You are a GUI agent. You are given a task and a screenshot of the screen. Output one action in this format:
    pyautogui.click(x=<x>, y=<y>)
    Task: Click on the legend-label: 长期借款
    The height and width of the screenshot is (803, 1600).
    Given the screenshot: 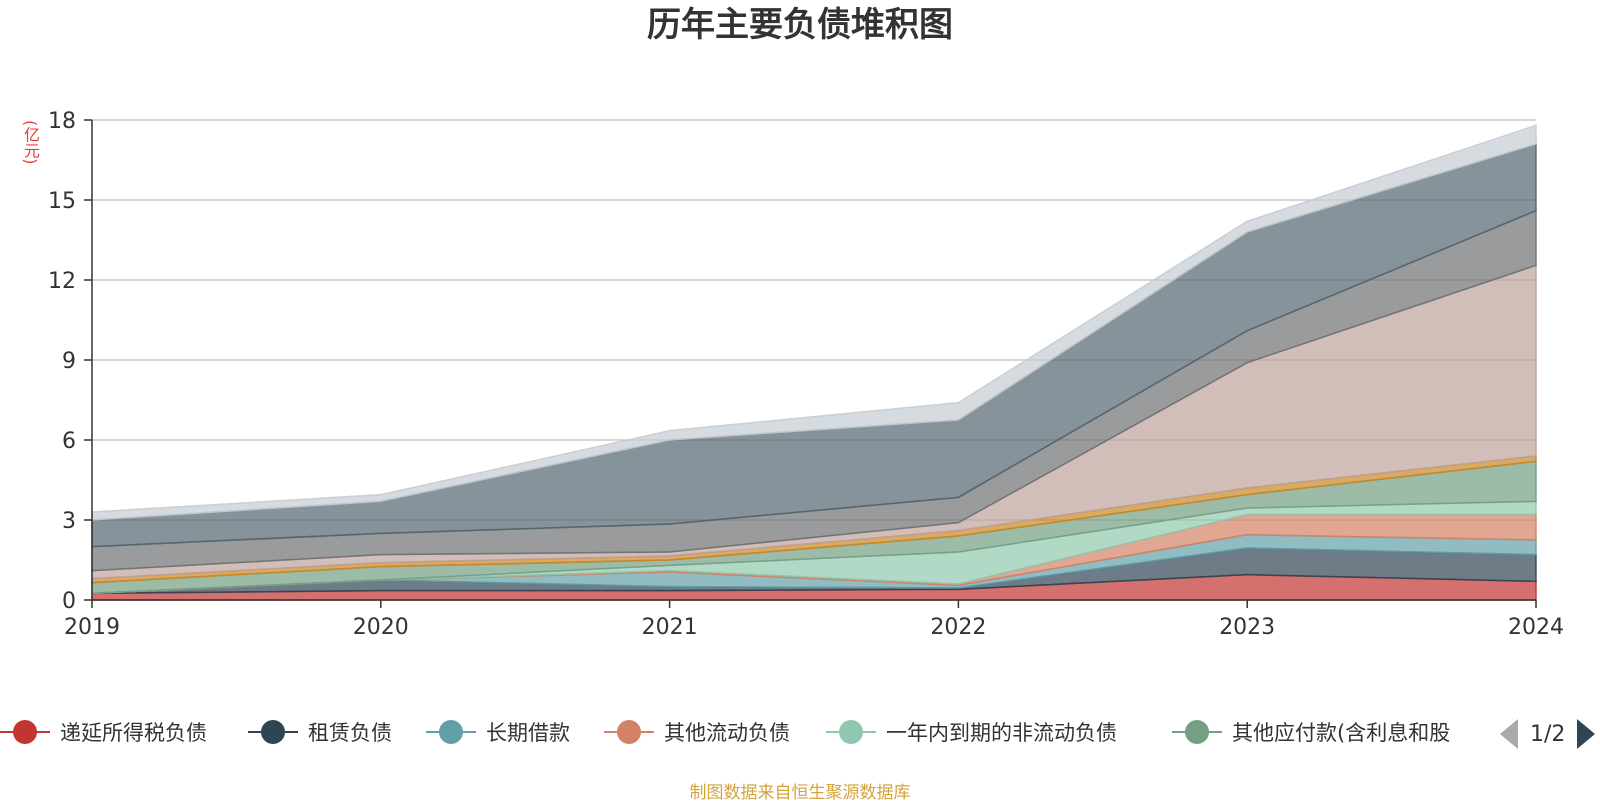 What is the action you would take?
    pyautogui.click(x=528, y=733)
    